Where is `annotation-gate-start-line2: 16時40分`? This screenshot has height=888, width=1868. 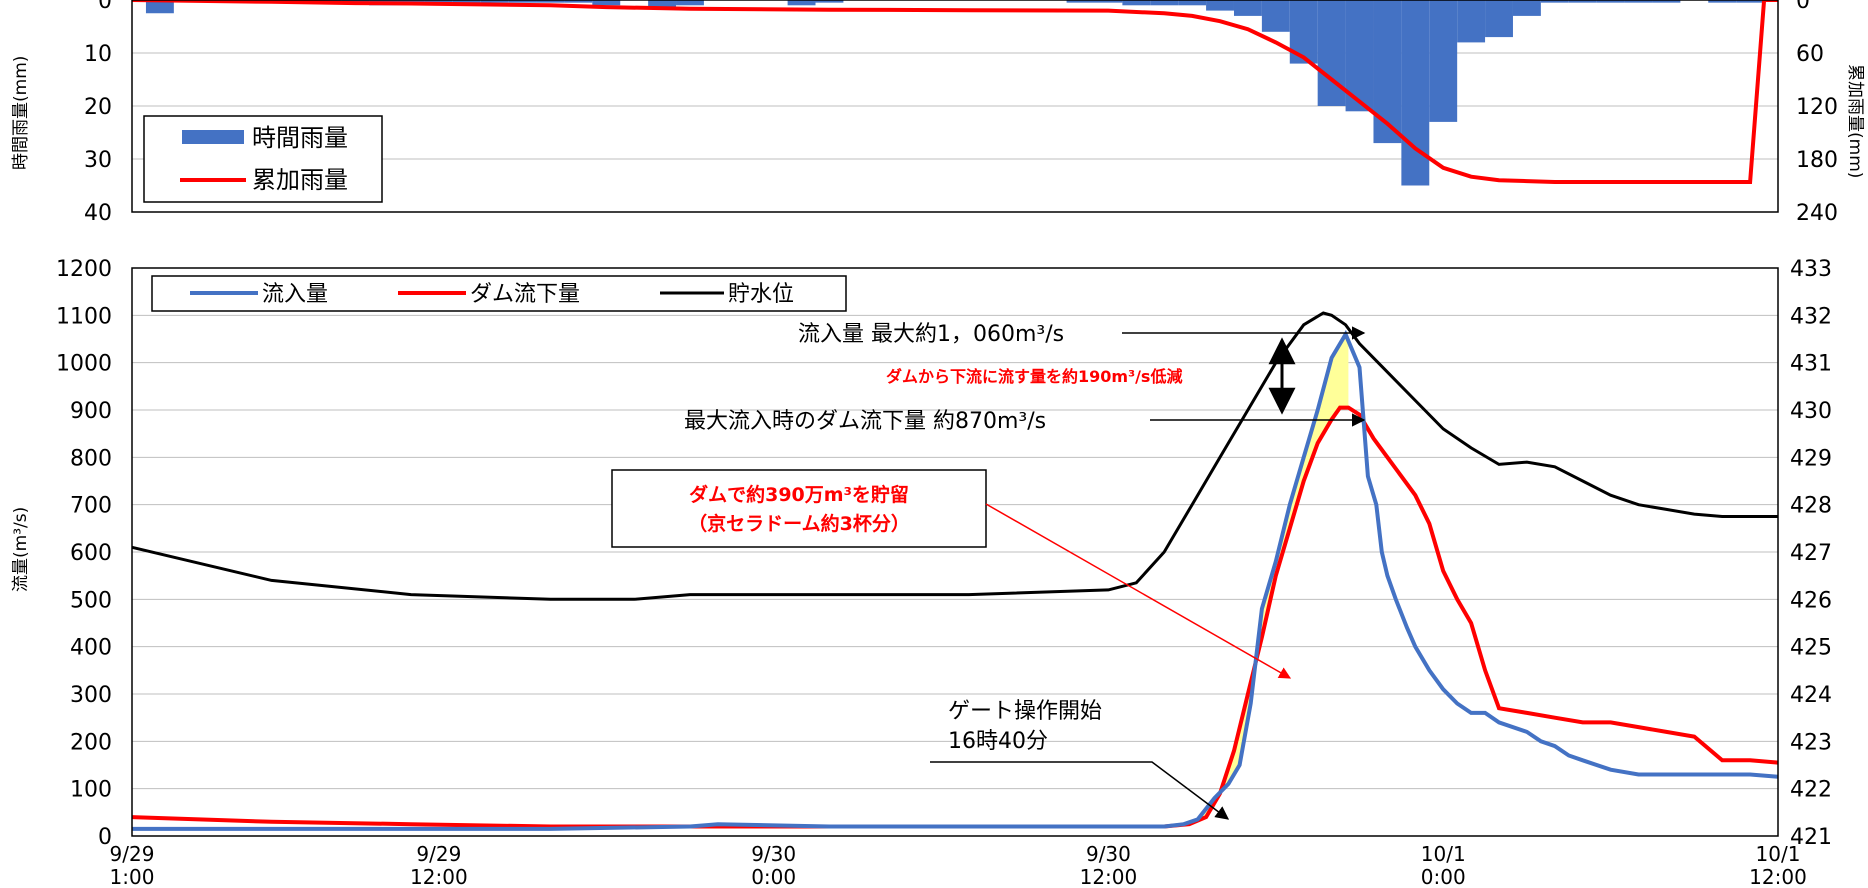 annotation-gate-start-line2: 16時40分 is located at coordinates (998, 741).